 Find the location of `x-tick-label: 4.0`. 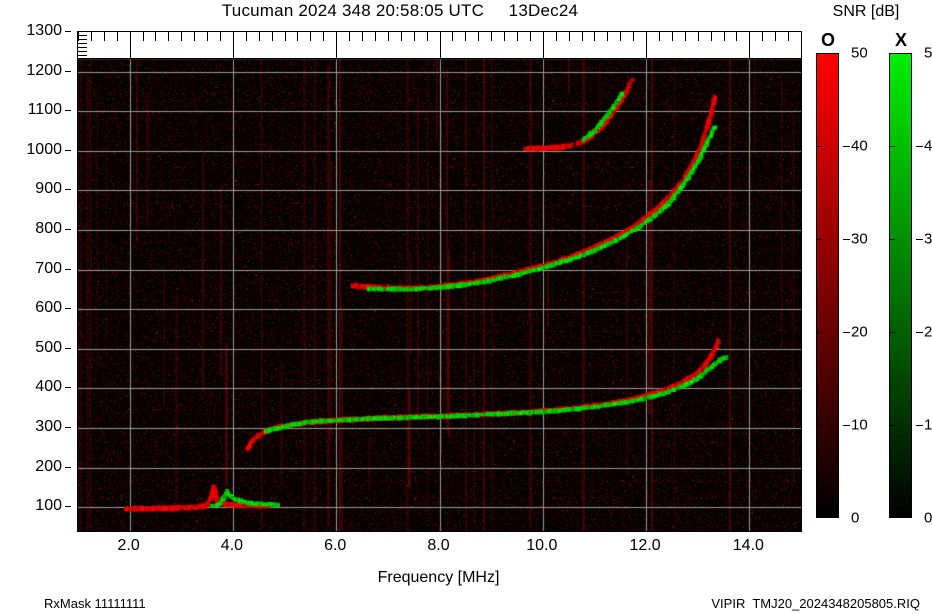

x-tick-label: 4.0 is located at coordinates (232, 545).